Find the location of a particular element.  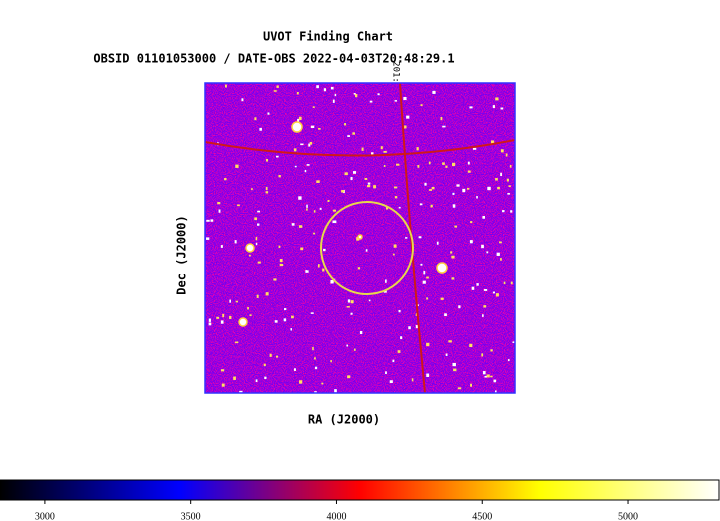

colorbar-tick-label: 3000 is located at coordinates (45, 516).